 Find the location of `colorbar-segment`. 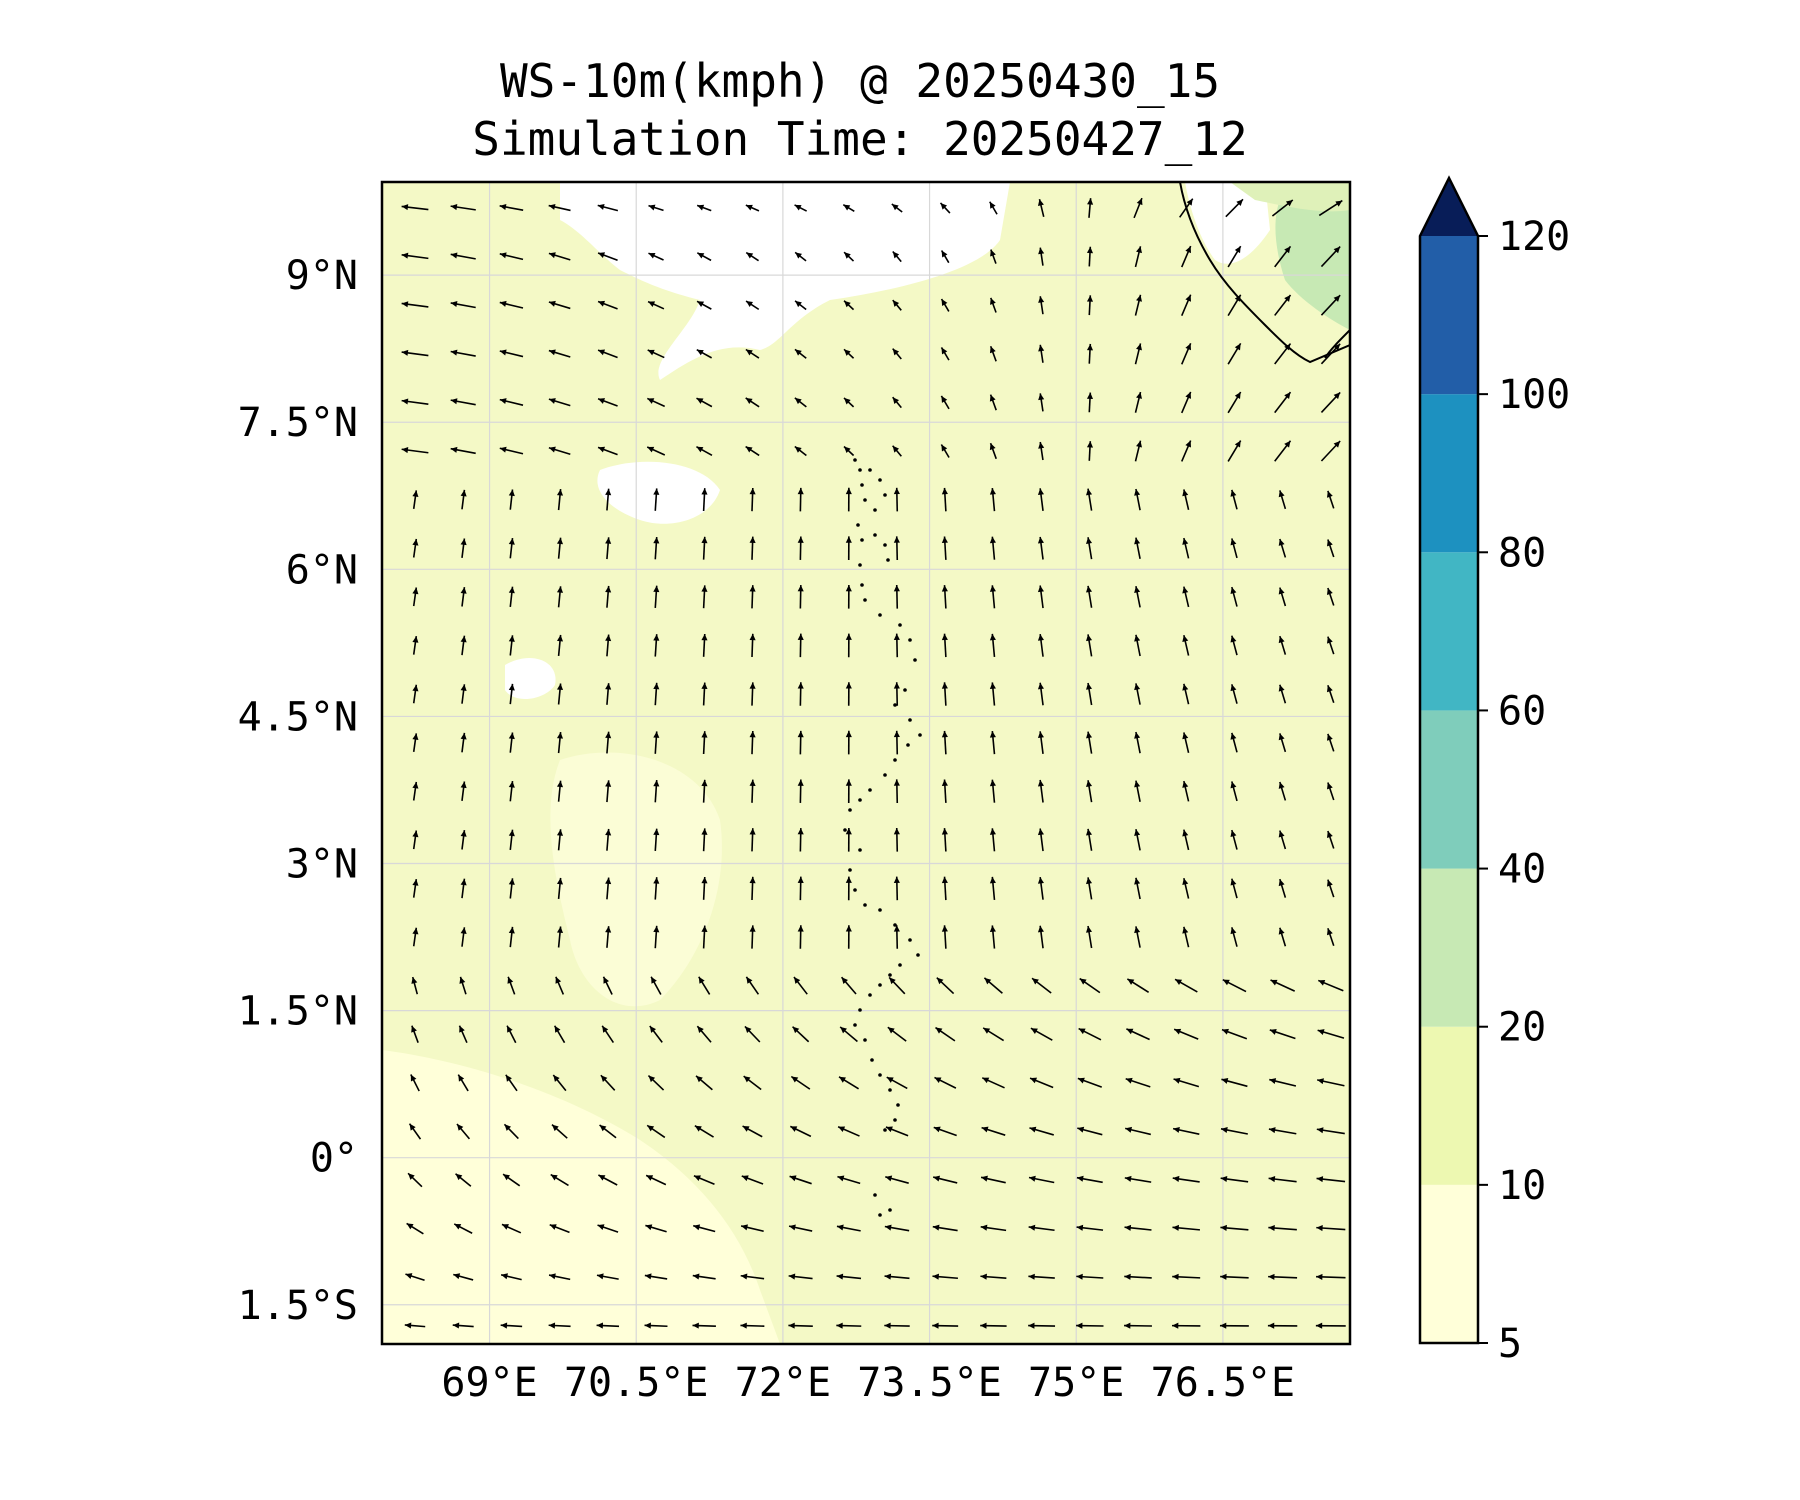

colorbar-segment is located at coordinates (1449, 1263).